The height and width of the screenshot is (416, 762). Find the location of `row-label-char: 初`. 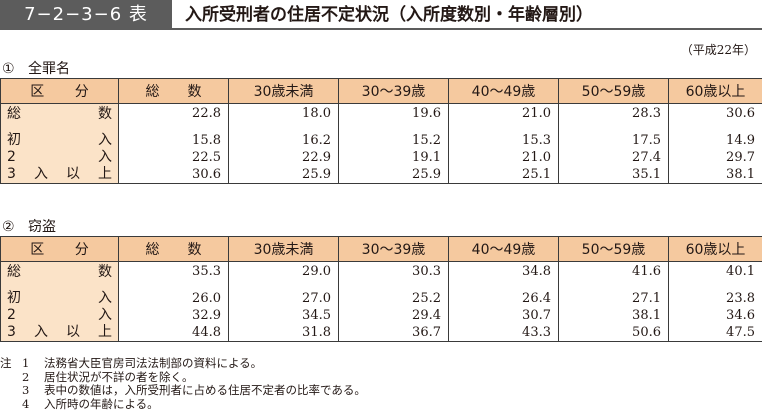

row-label-char: 初 is located at coordinates (14, 298).